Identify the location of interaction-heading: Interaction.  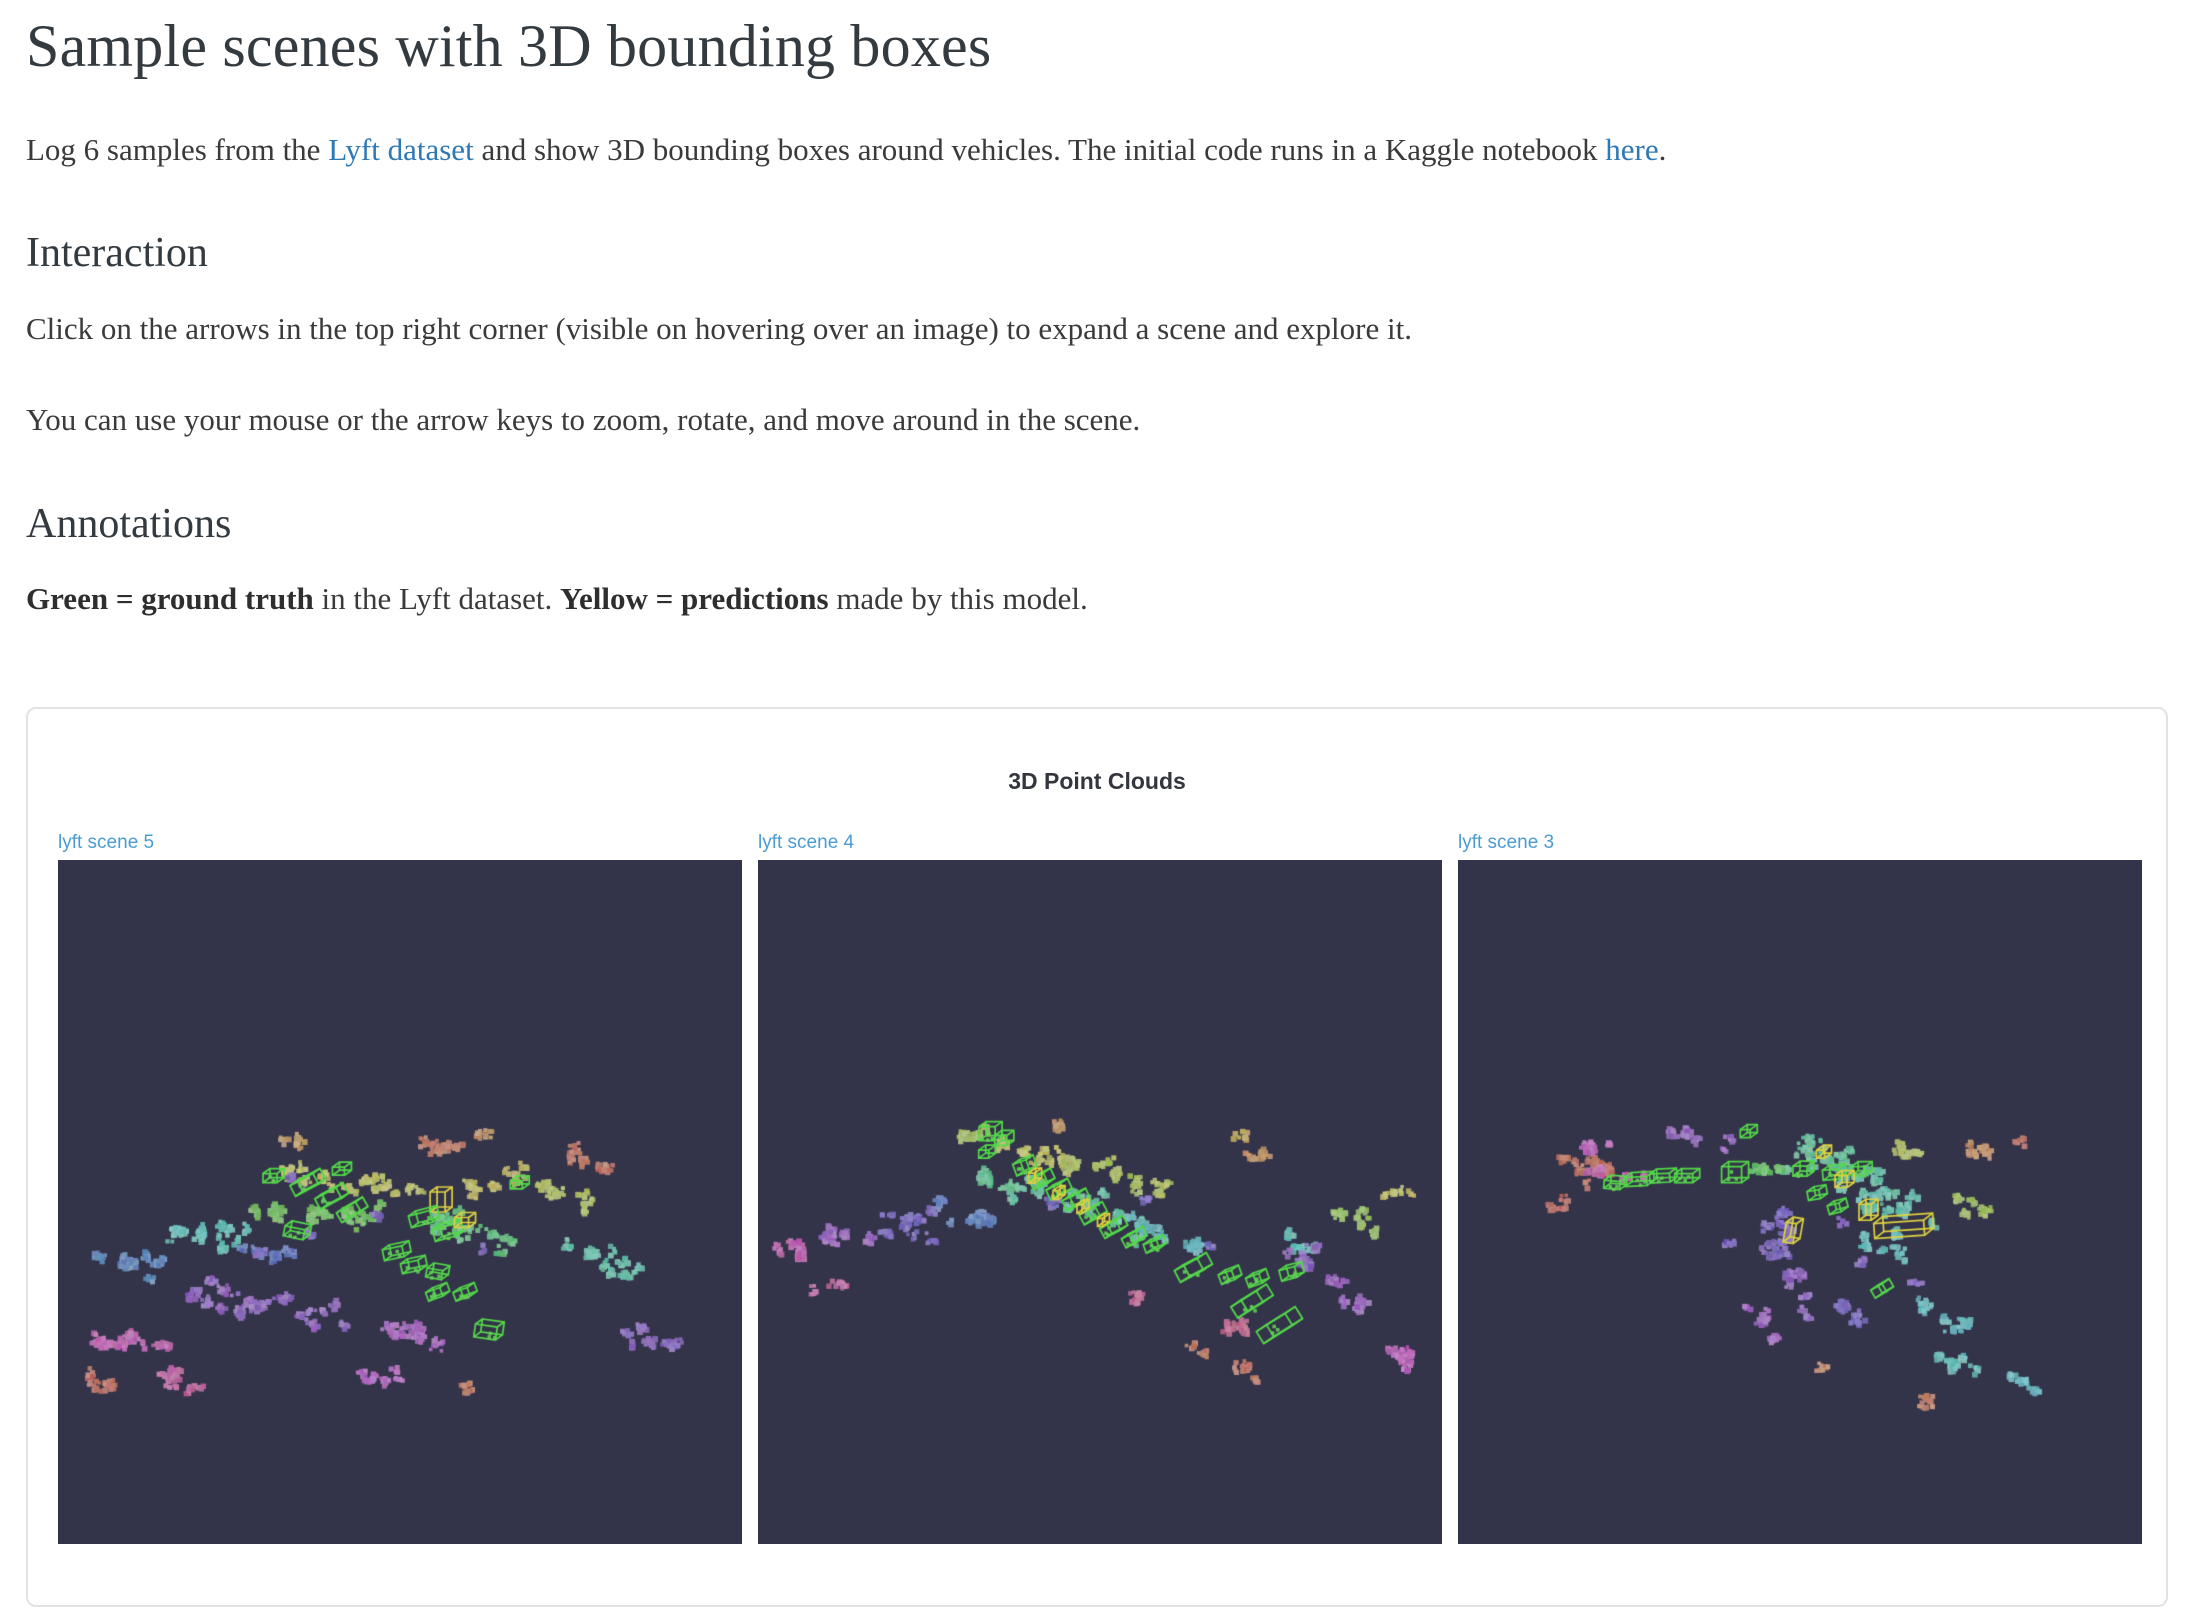
(117, 252).